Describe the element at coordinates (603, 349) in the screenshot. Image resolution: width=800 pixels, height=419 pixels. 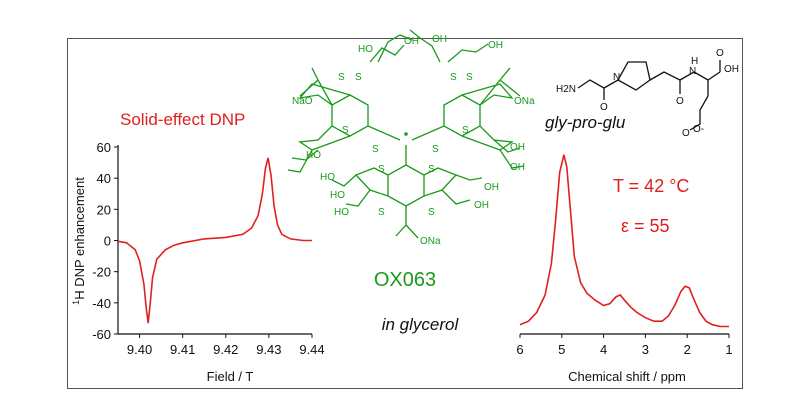
I see `right-x-tick-label: 4` at that location.